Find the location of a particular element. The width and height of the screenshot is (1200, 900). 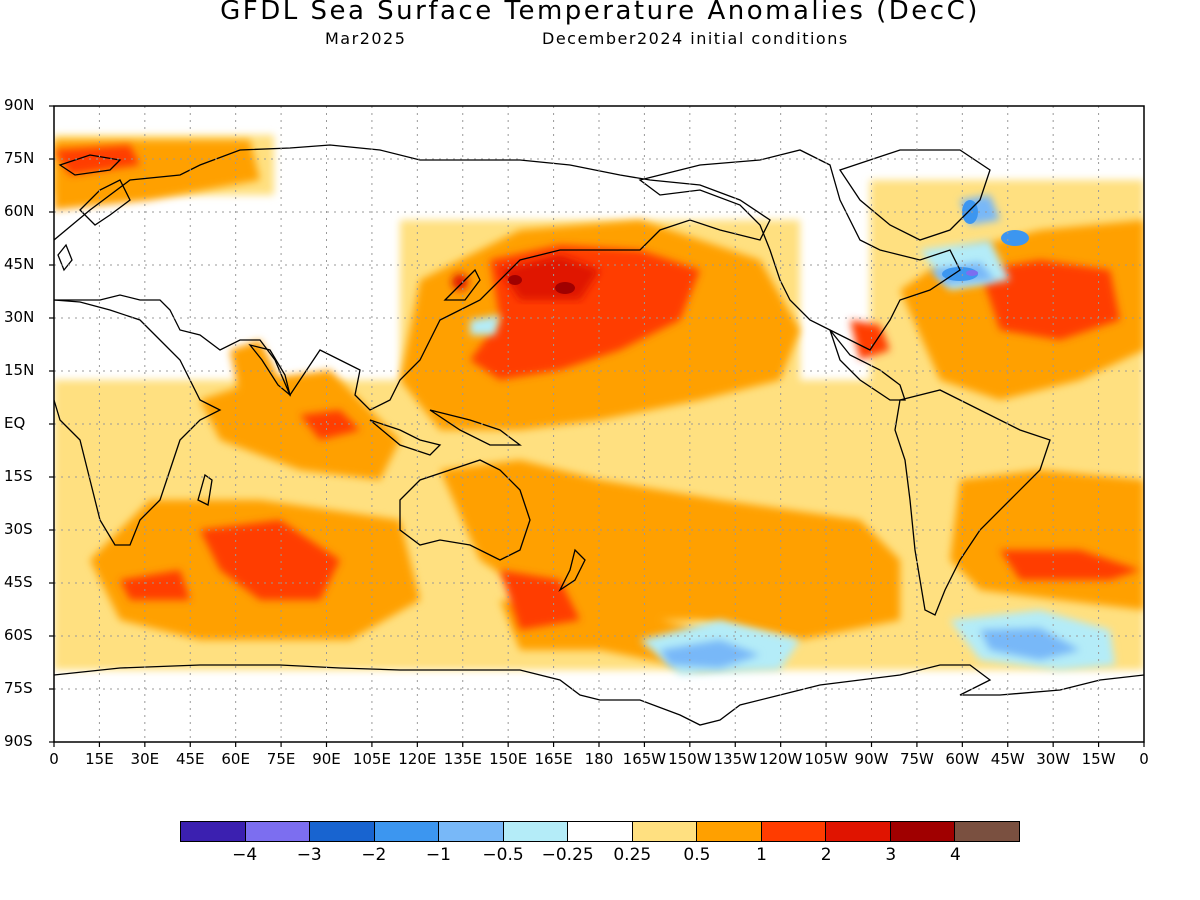

color-legend-label: 4 is located at coordinates (955, 855).